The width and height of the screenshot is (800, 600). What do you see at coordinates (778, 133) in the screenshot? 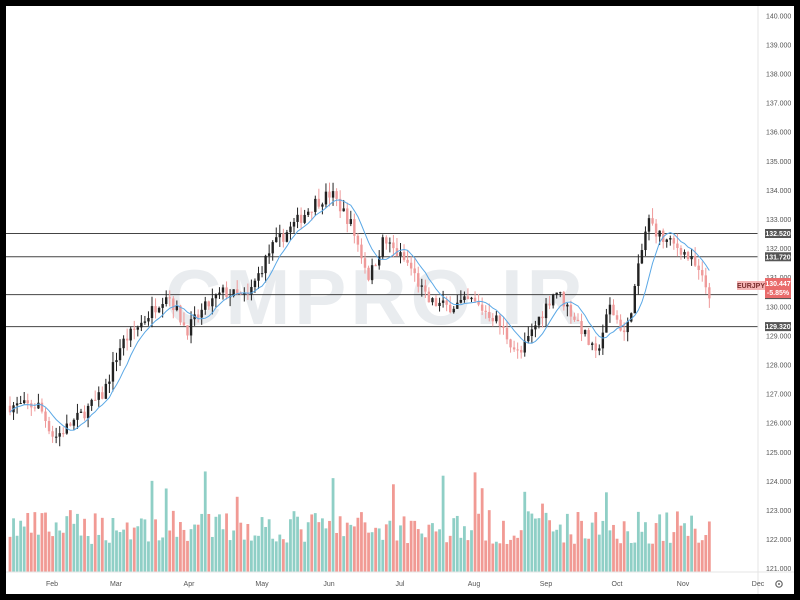
I see `y-tick-label: 136.000` at bounding box center [778, 133].